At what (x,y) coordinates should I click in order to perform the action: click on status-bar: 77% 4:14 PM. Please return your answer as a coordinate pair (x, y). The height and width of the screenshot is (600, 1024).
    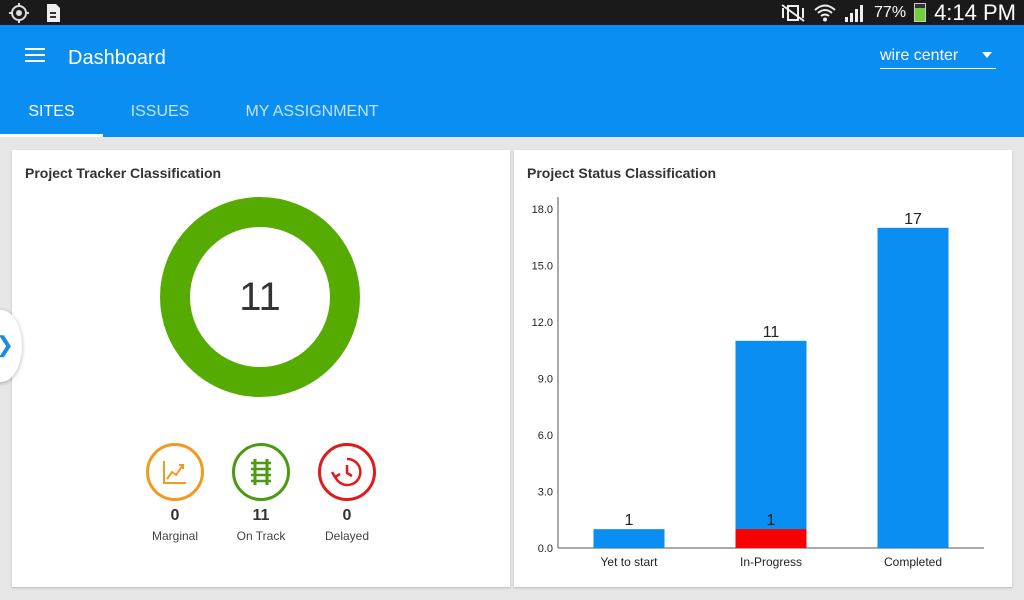
    Looking at the image, I should click on (512, 12).